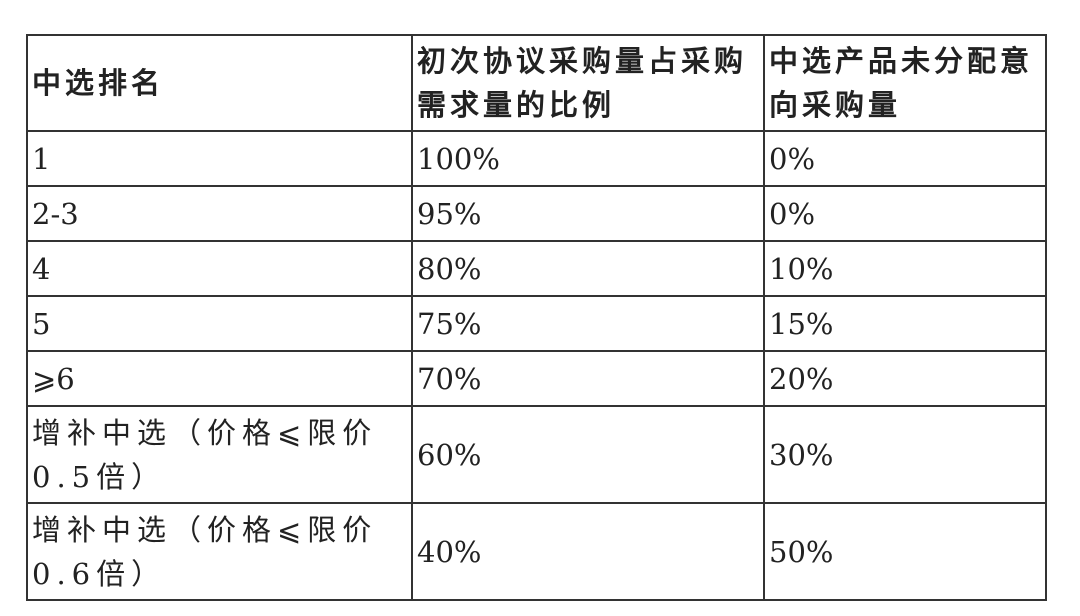 Image resolution: width=1080 pixels, height=616 pixels. Describe the element at coordinates (219, 213) in the screenshot. I see `cell-rank: 2-3` at that location.